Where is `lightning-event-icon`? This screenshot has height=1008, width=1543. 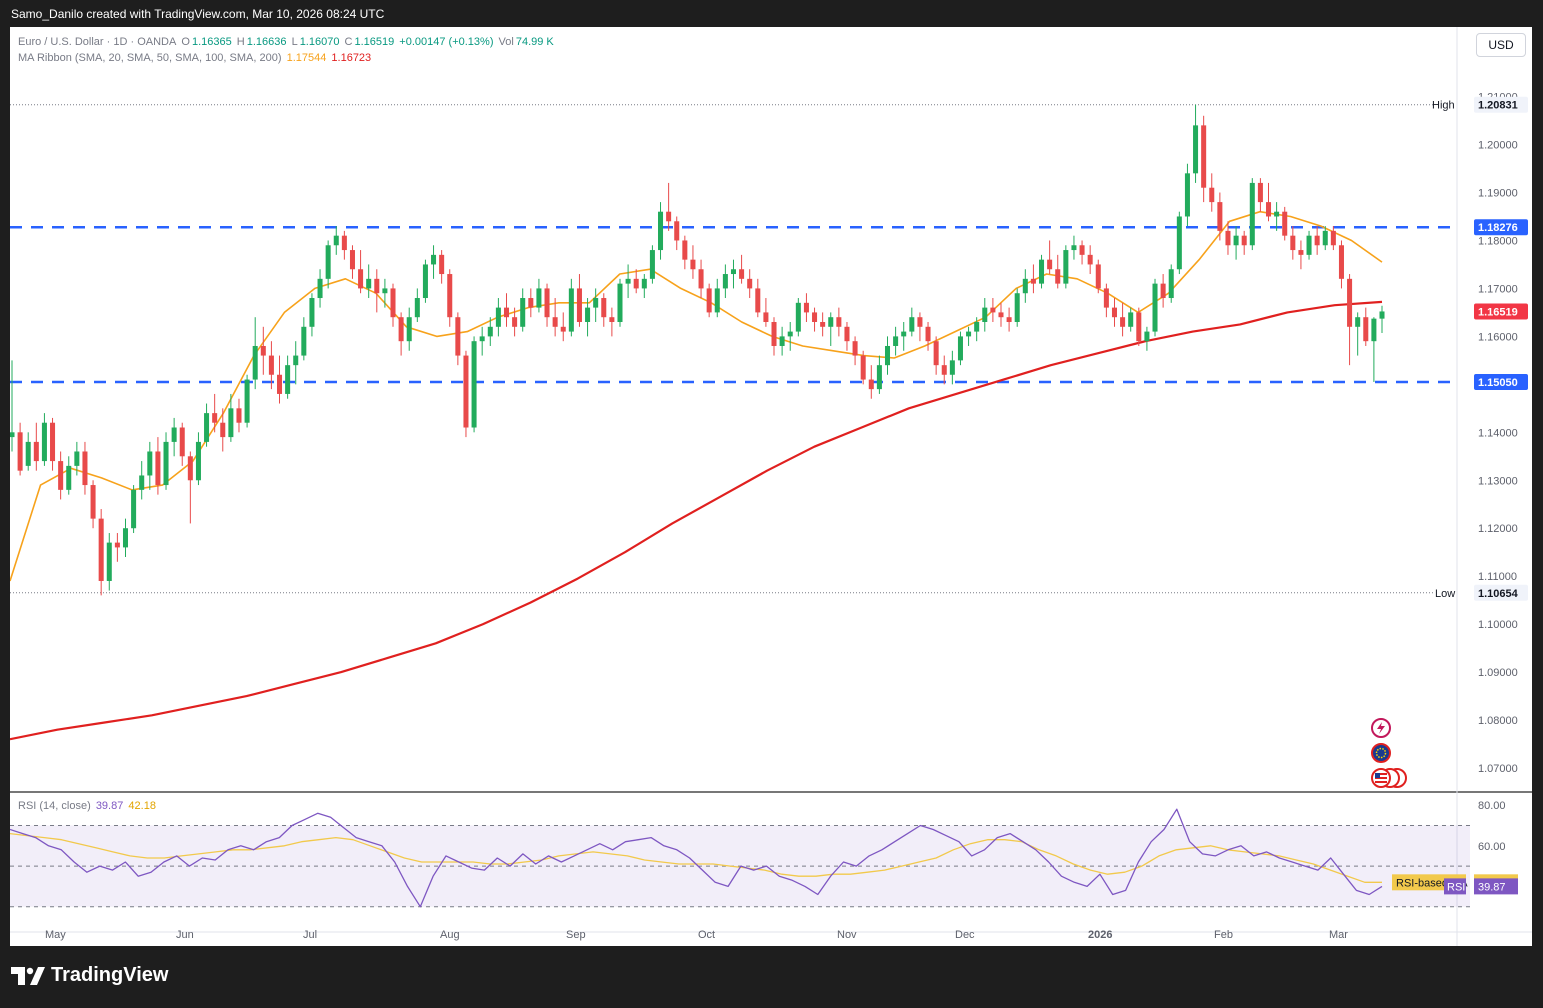 lightning-event-icon is located at coordinates (1381, 728).